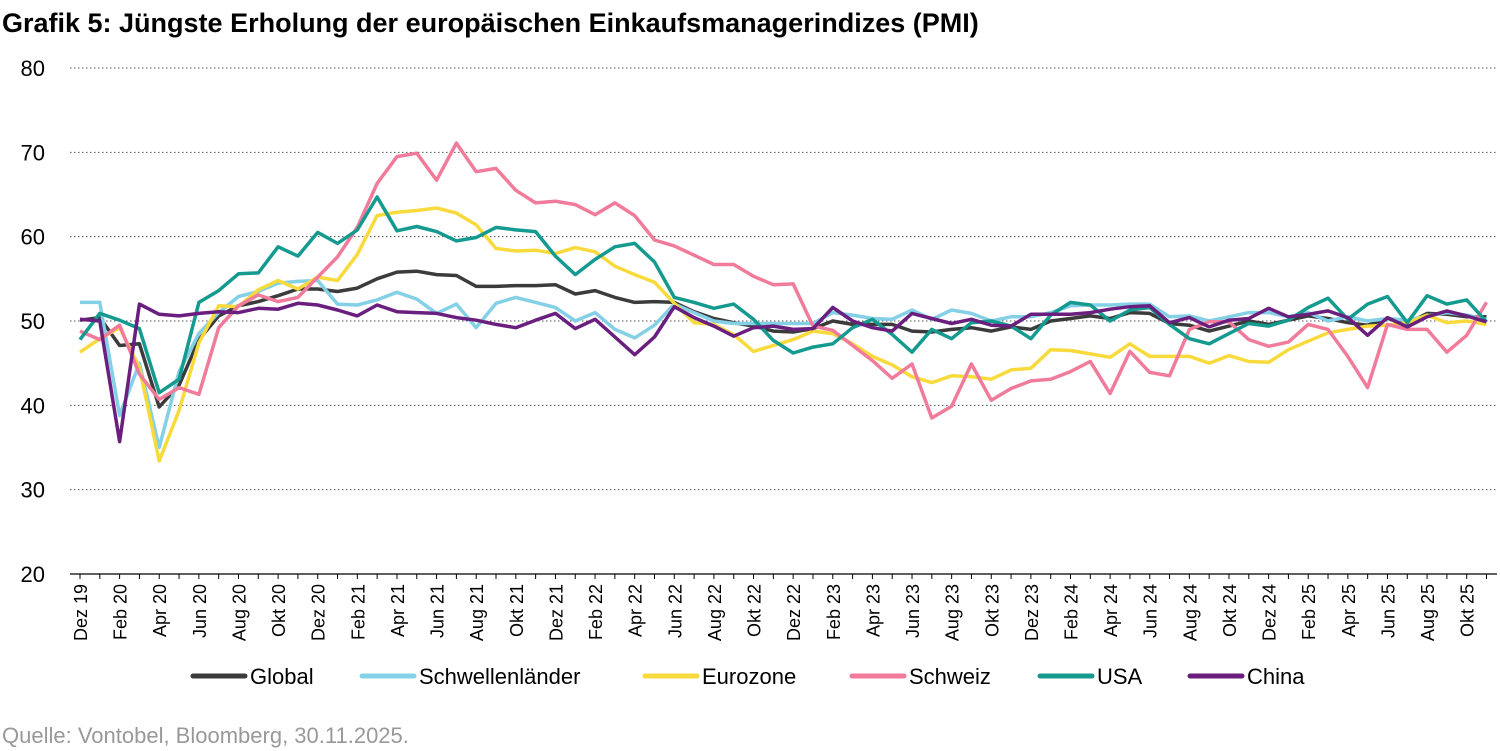  I want to click on y-tick-label: 60, so click(33, 237).